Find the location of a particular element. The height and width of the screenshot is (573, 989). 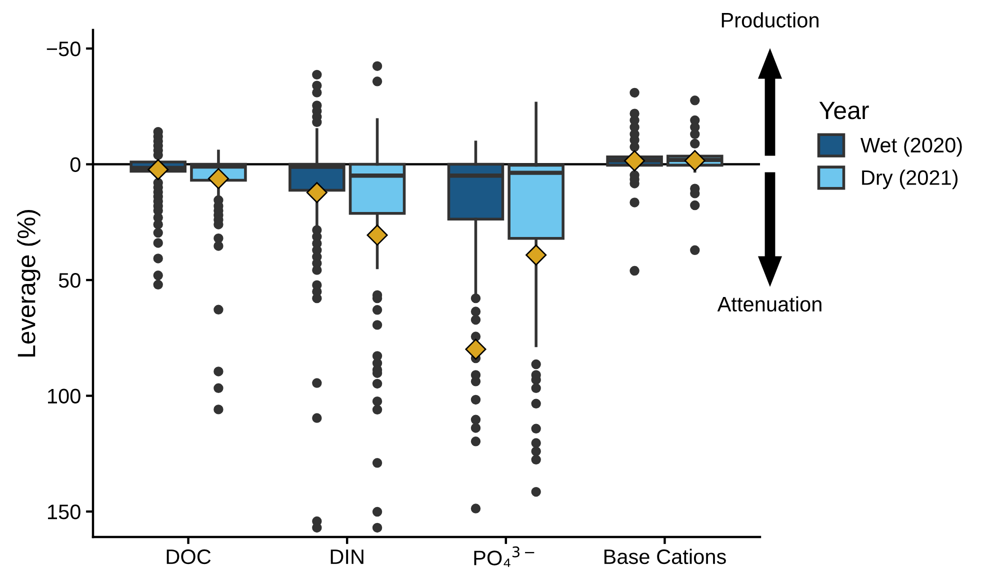

y-tick-label: 150 is located at coordinates (64, 512).